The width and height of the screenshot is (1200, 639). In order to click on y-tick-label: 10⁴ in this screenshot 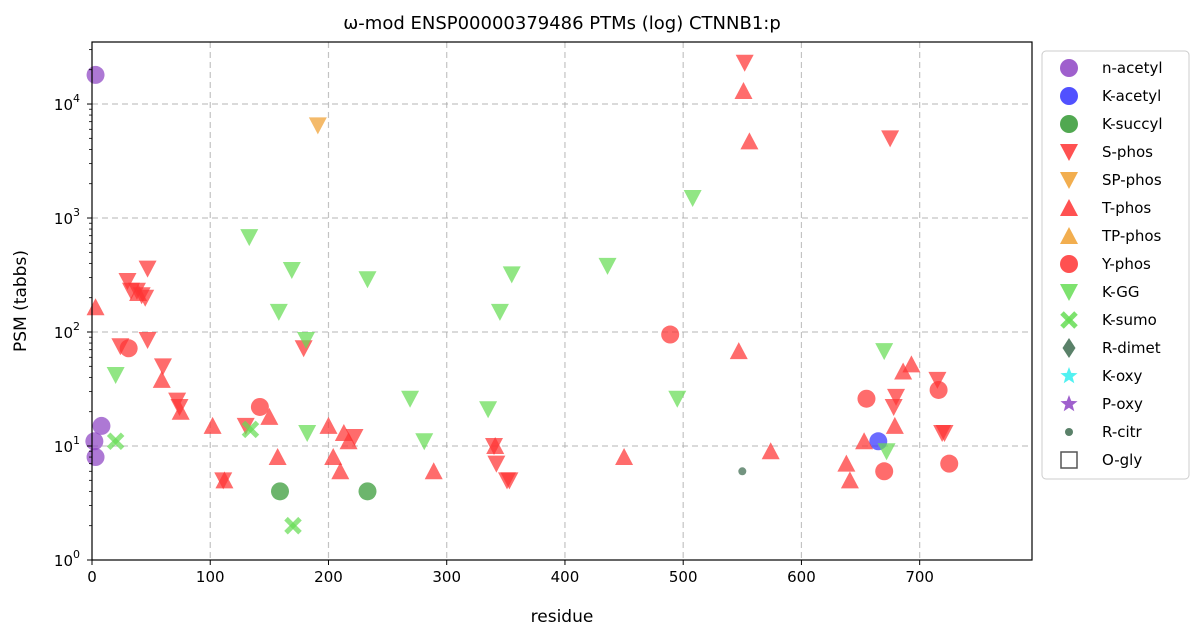, I will do `click(67, 103)`.